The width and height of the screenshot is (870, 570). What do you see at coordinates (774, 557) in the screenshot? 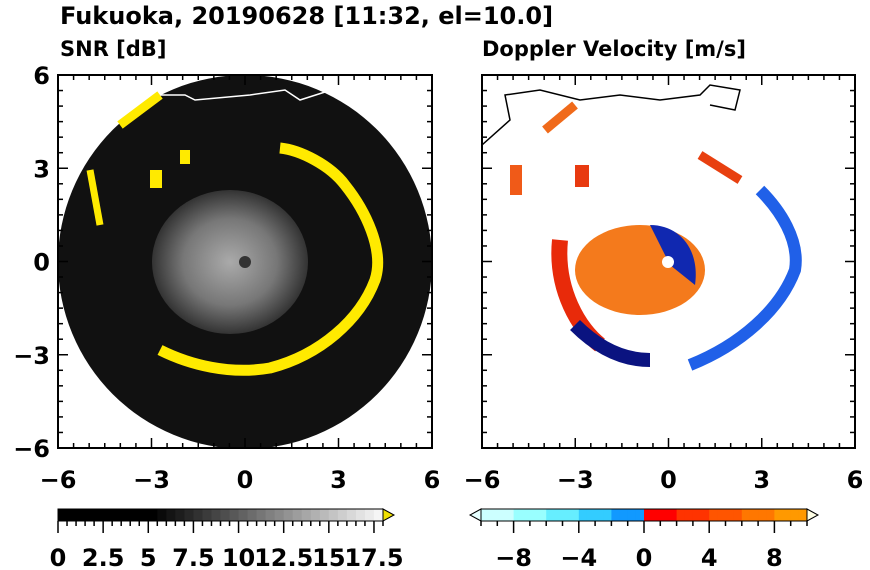
I see `colorbar-label: 8` at bounding box center [774, 557].